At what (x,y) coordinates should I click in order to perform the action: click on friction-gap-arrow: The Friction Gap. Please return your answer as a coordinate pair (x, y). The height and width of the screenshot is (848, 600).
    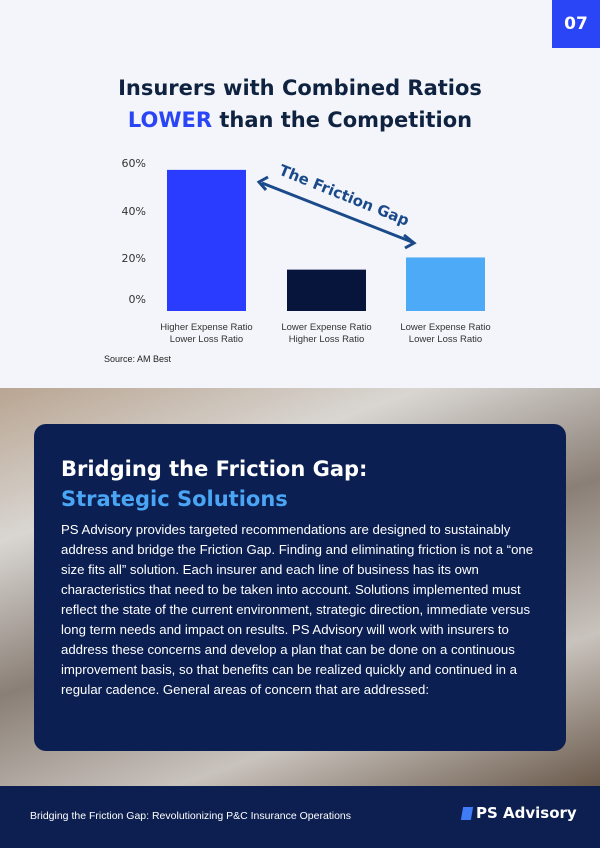
    Looking at the image, I should click on (336, 205).